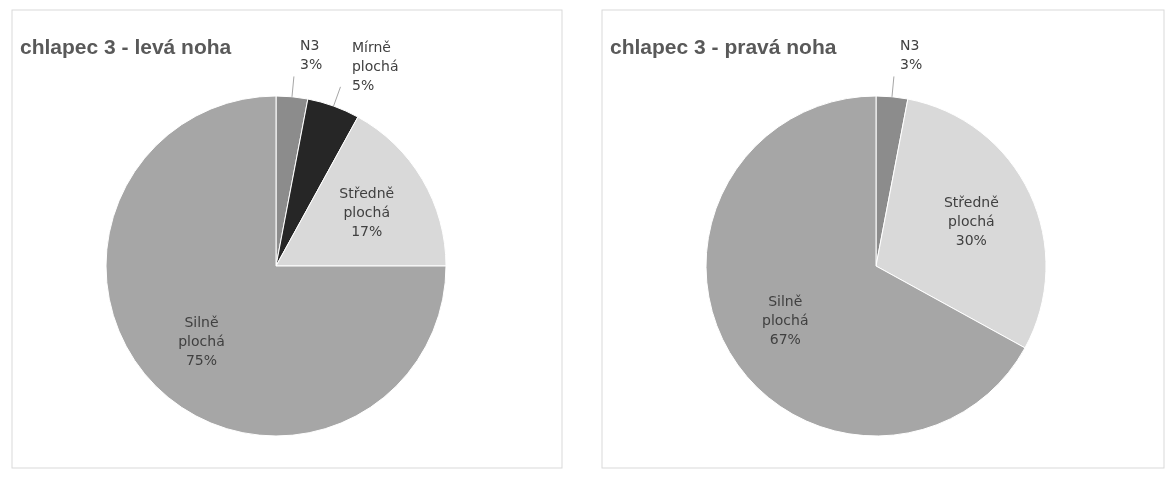 The width and height of the screenshot is (1176, 477). I want to click on data-label: 67%, so click(785, 338).